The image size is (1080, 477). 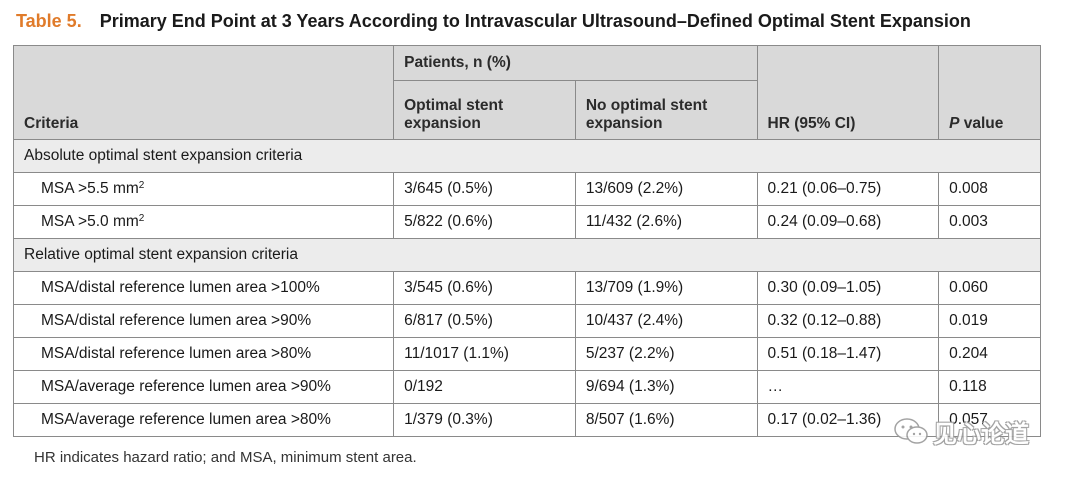 I want to click on watermark-text: 见心论道, so click(x=981, y=434).